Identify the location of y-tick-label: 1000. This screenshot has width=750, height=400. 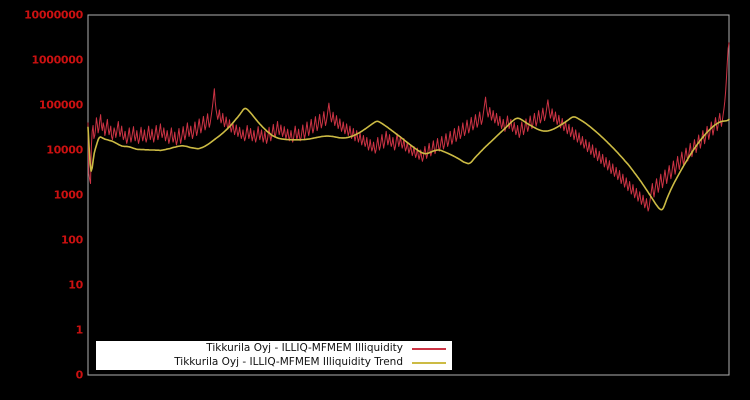
(68, 195).